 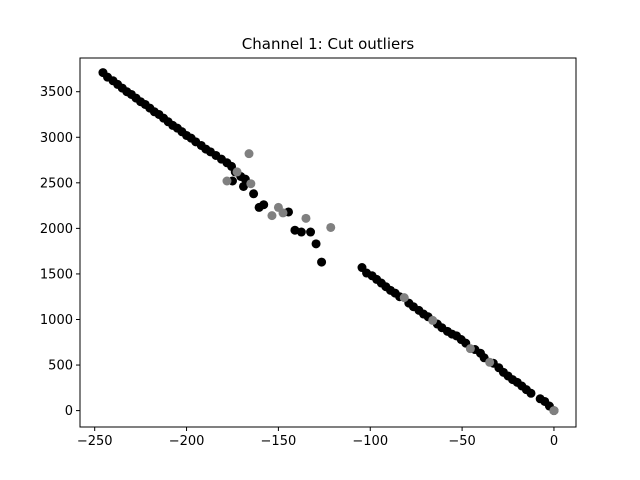 I want to click on y-tick-label: 1500, so click(x=56, y=274).